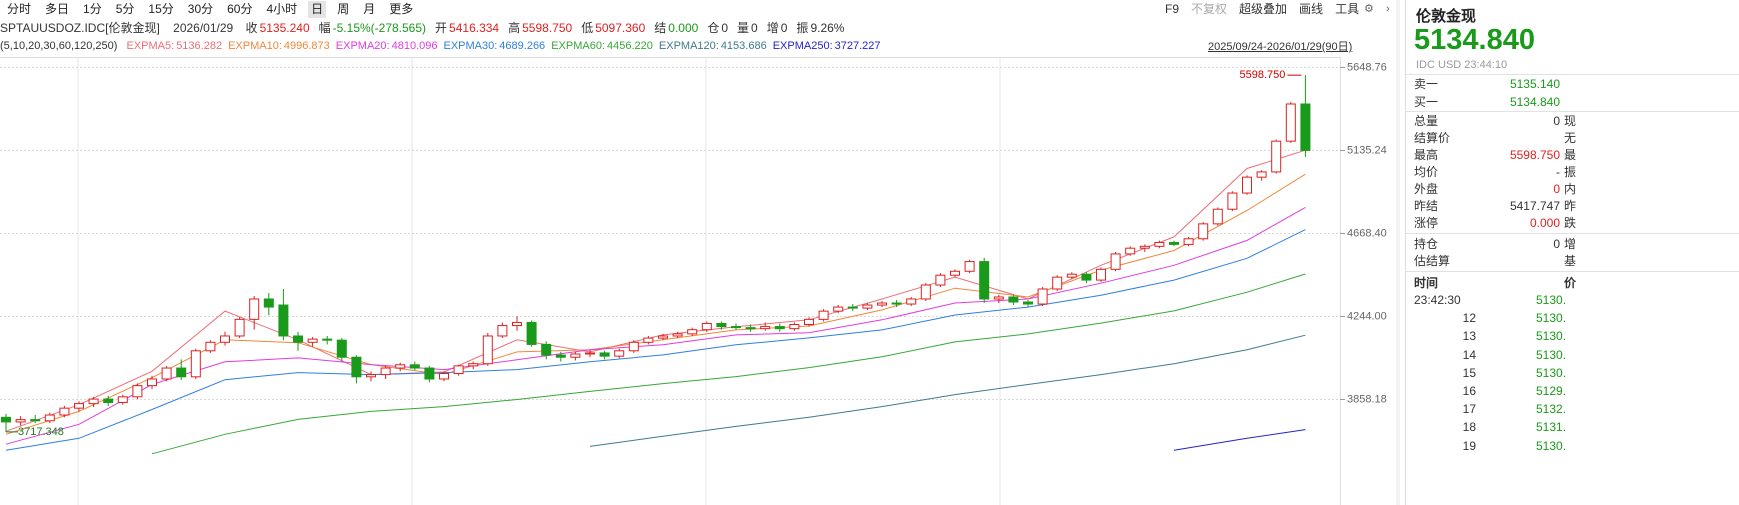 This screenshot has height=505, width=1739. I want to click on max-label: 5598.750, so click(1263, 75).